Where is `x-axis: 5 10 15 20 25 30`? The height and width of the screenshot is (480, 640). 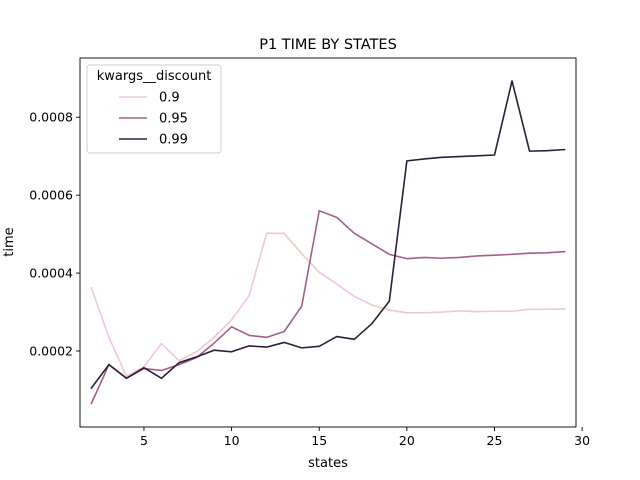
x-axis: 5 10 15 20 25 30 is located at coordinates (365, 437).